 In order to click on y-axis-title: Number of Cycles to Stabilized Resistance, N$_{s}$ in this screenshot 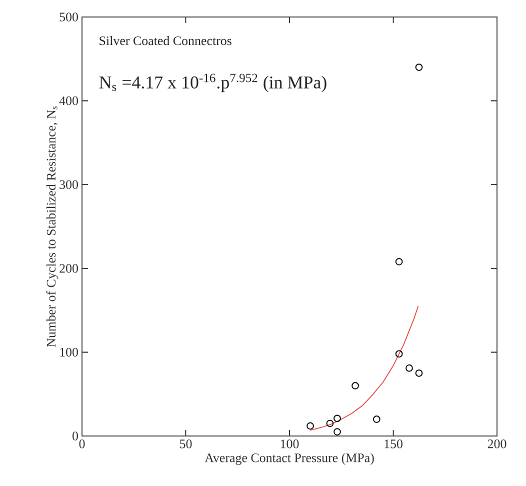, I will do `click(52, 227)`.